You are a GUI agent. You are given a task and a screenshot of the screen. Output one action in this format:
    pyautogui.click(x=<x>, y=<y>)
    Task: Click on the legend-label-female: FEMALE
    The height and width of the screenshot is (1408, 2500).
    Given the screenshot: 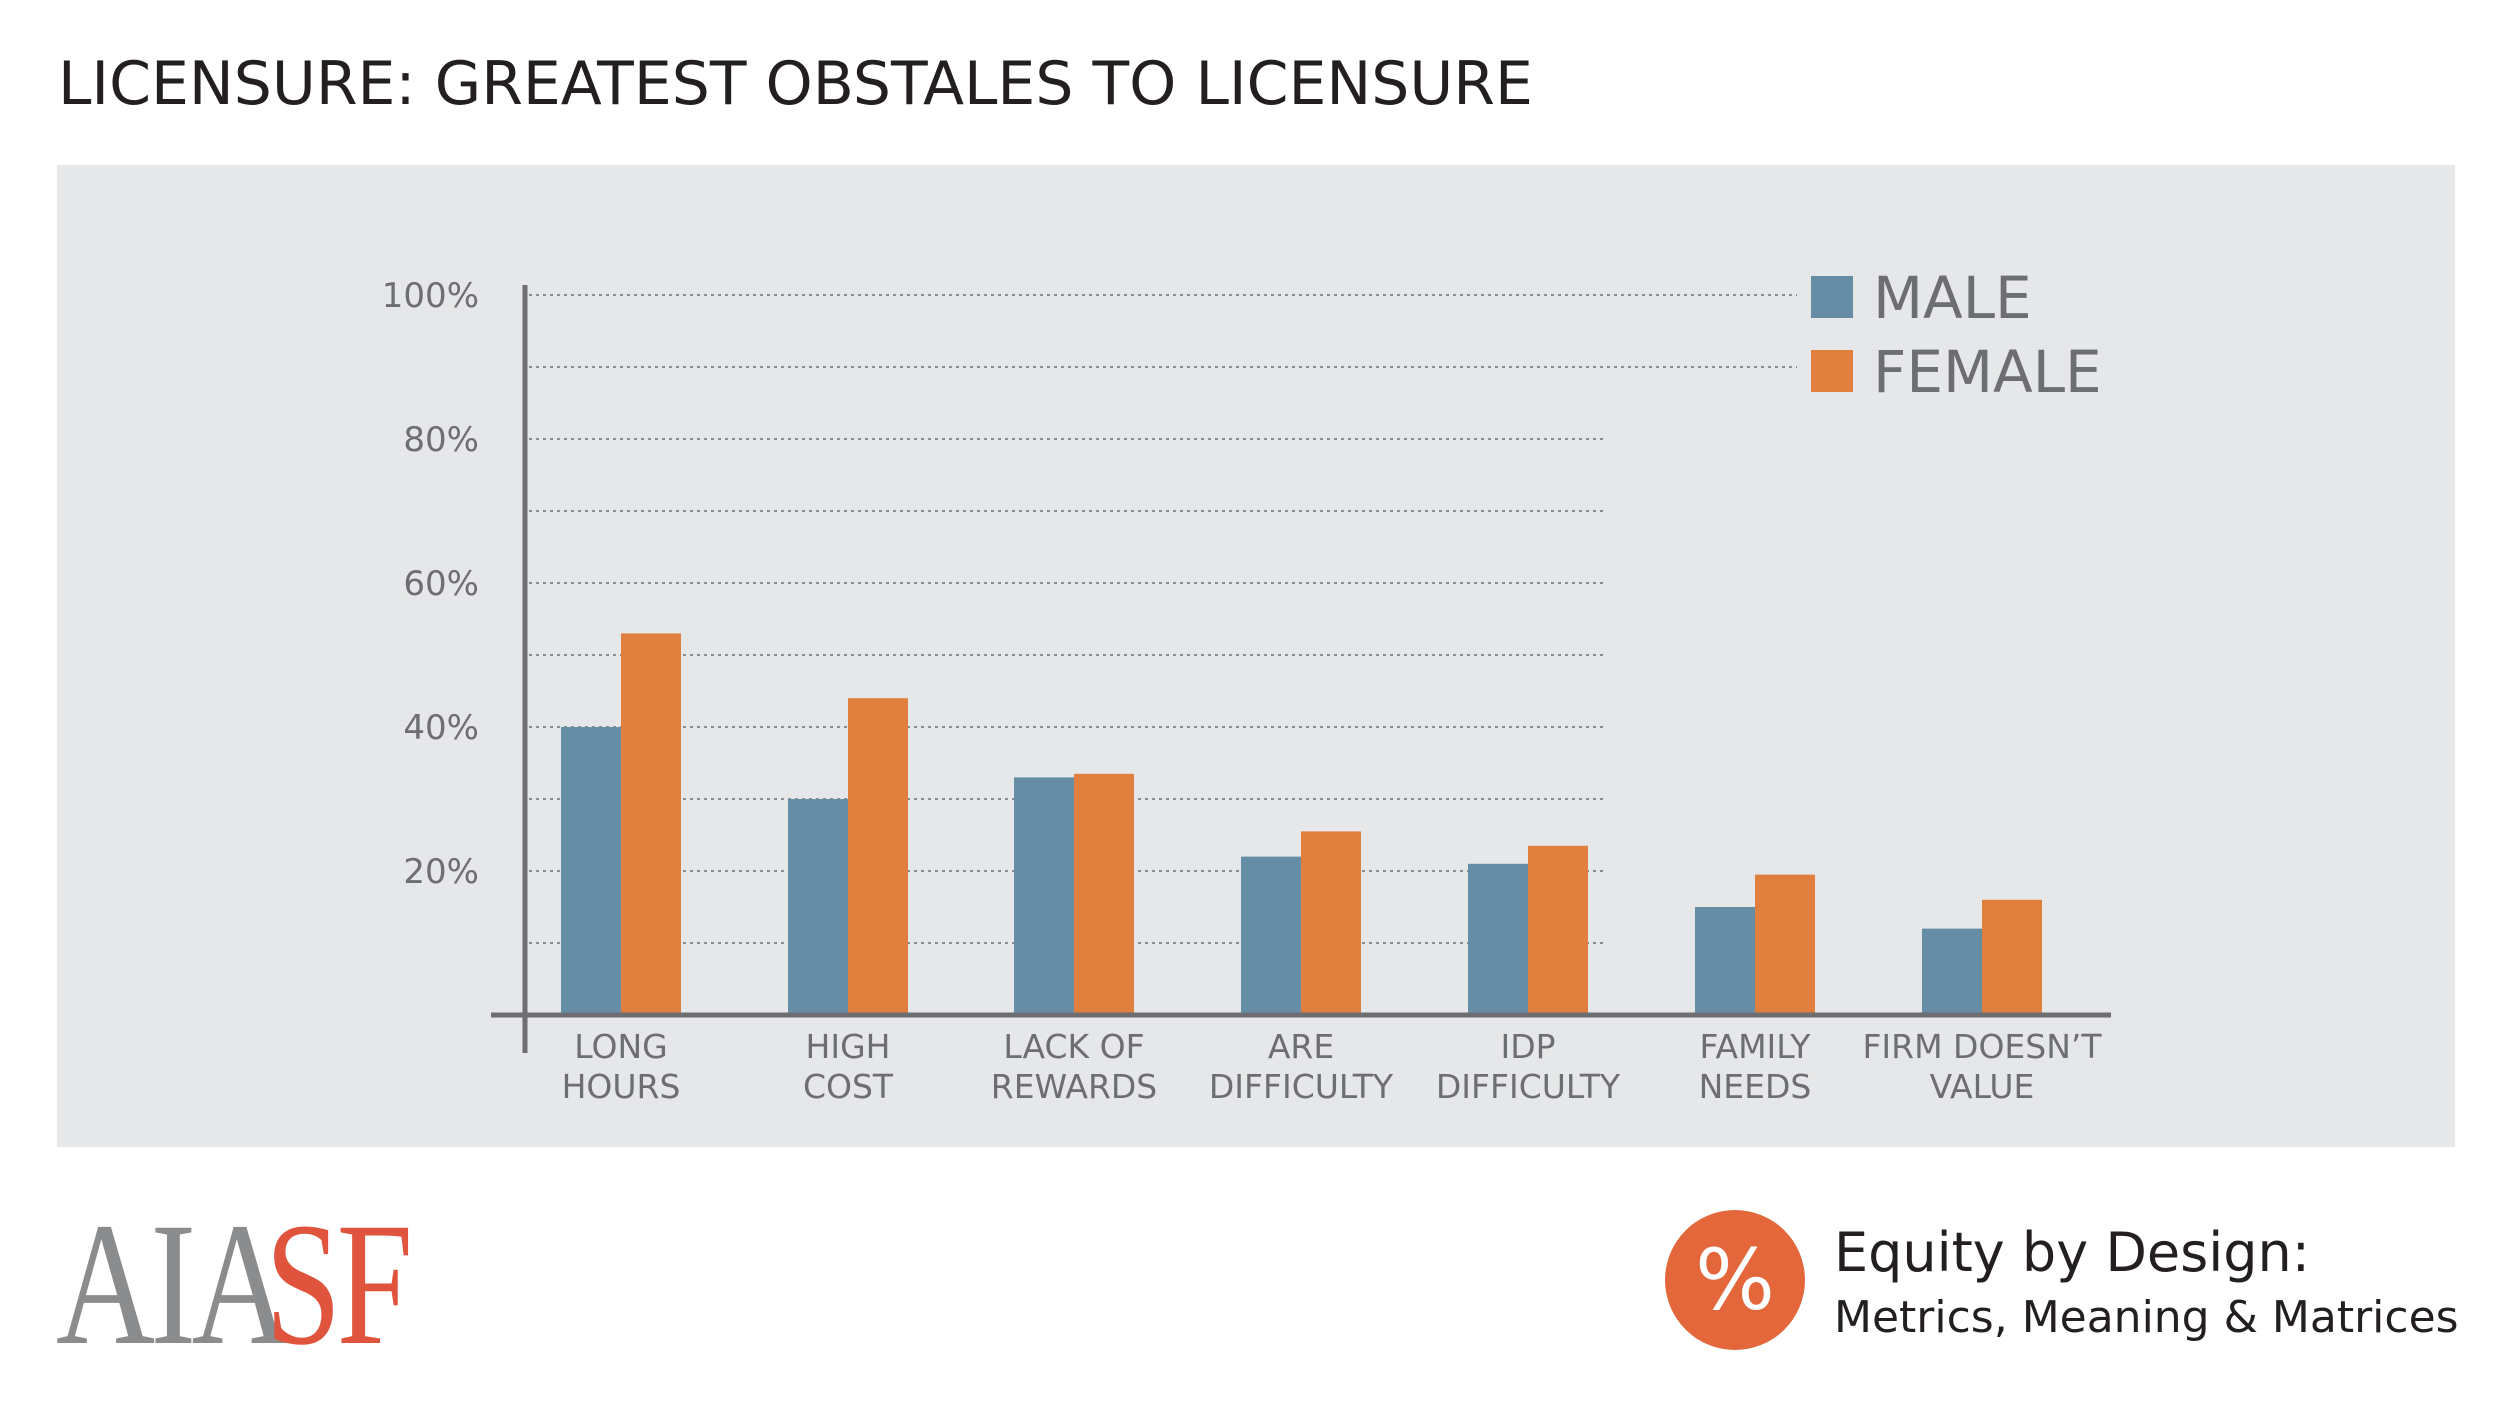 What is the action you would take?
    pyautogui.click(x=1987, y=372)
    